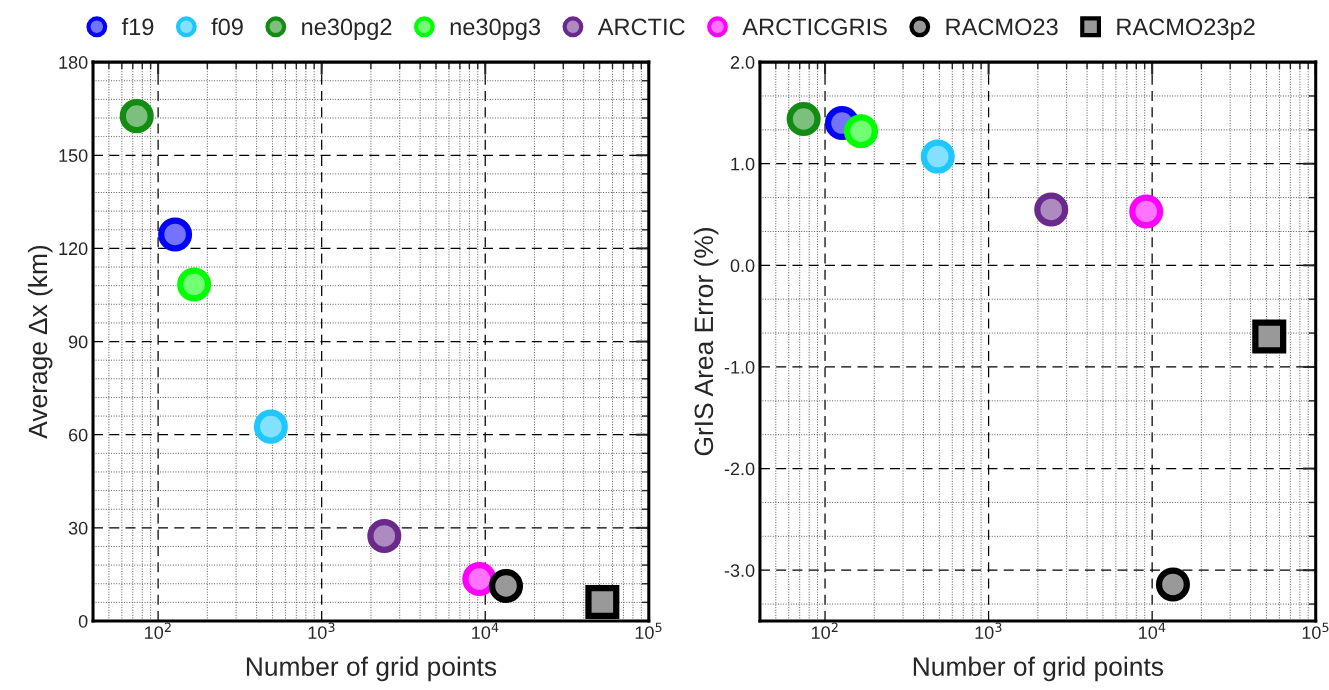 This screenshot has height=690, width=1329. What do you see at coordinates (739, 570) in the screenshot?
I see `y-tick-label: -3.0` at bounding box center [739, 570].